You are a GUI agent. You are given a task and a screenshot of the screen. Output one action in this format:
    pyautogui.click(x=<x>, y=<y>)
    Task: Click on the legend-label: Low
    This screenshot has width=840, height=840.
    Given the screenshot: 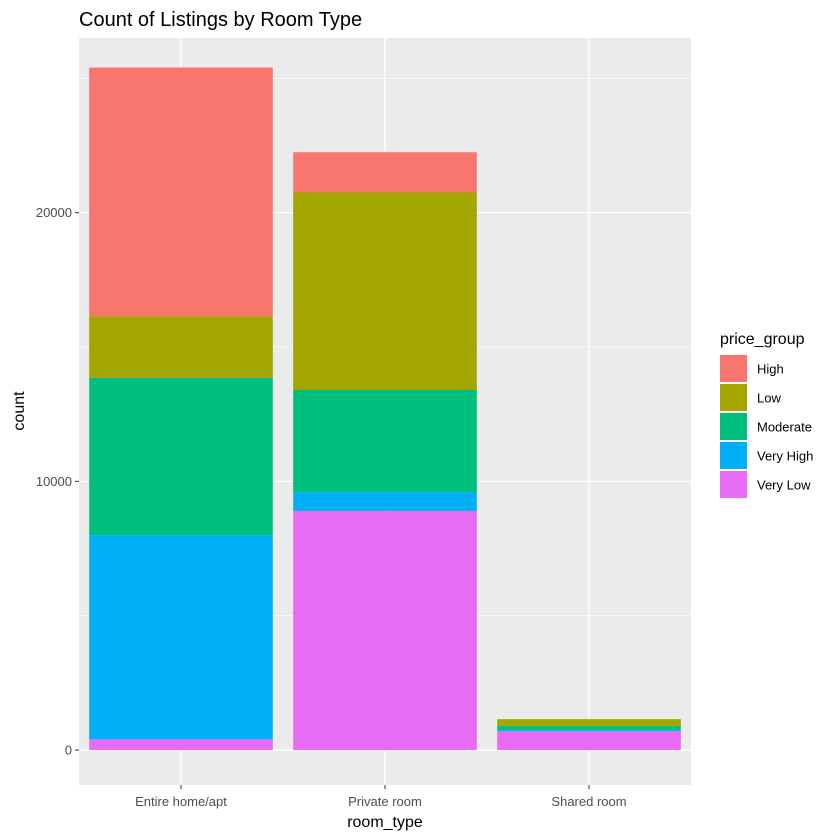 What is the action you would take?
    pyautogui.click(x=769, y=398)
    